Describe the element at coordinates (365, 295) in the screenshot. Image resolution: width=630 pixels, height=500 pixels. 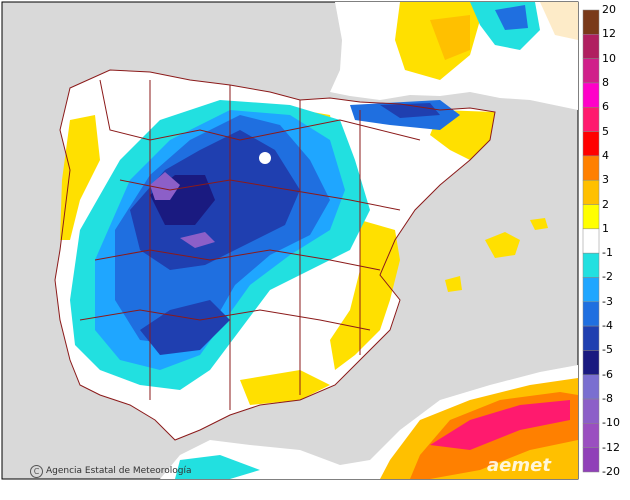
I see `east-warm-area` at that location.